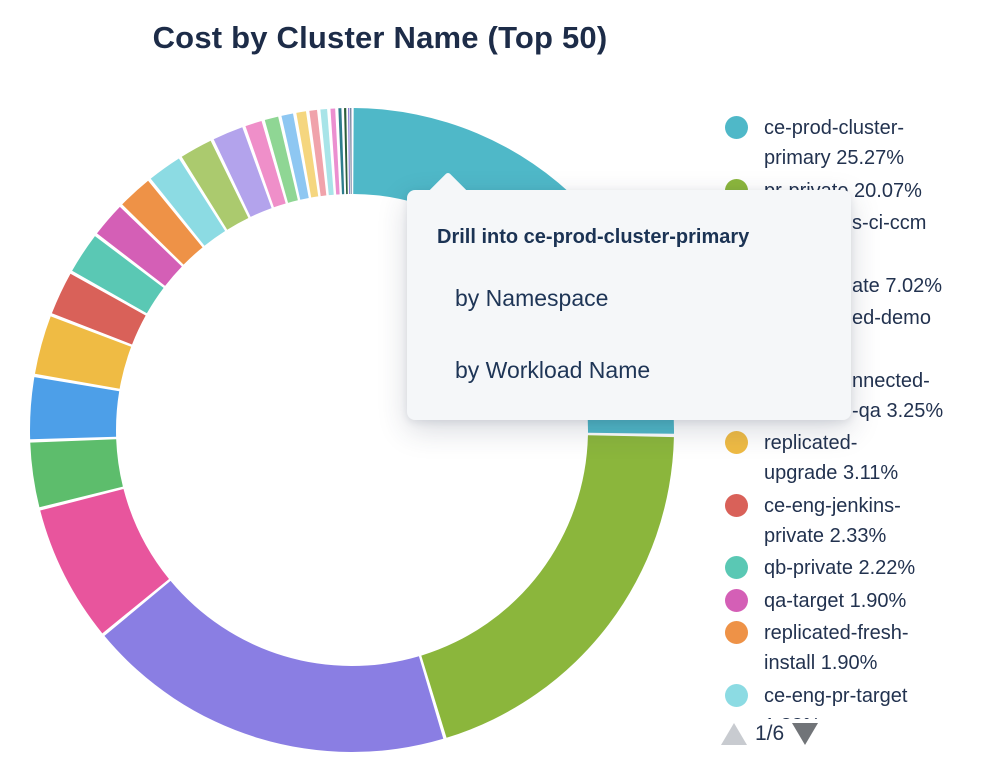 The width and height of the screenshot is (994, 776). I want to click on legend-item: ce-eng-pr-target 1.88%, so click(858, 700).